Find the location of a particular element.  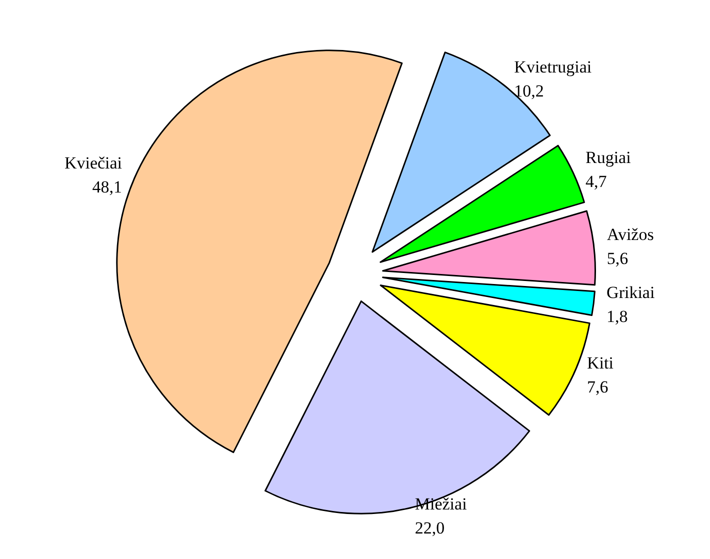

slice-label: Miežiai is located at coordinates (441, 504).